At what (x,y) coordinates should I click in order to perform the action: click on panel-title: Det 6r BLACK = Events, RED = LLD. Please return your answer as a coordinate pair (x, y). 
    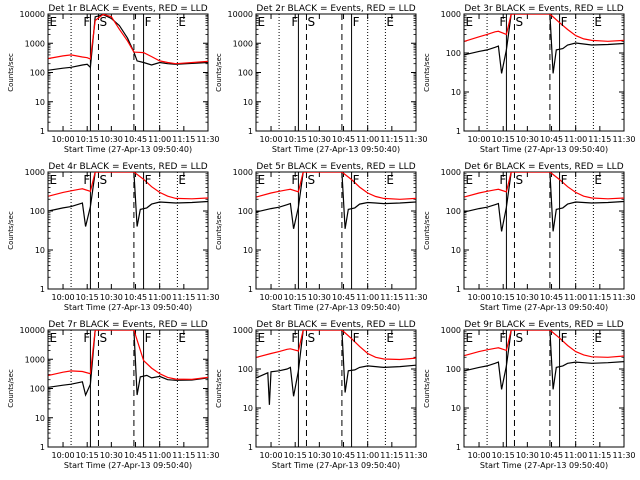
    Looking at the image, I should click on (543, 167).